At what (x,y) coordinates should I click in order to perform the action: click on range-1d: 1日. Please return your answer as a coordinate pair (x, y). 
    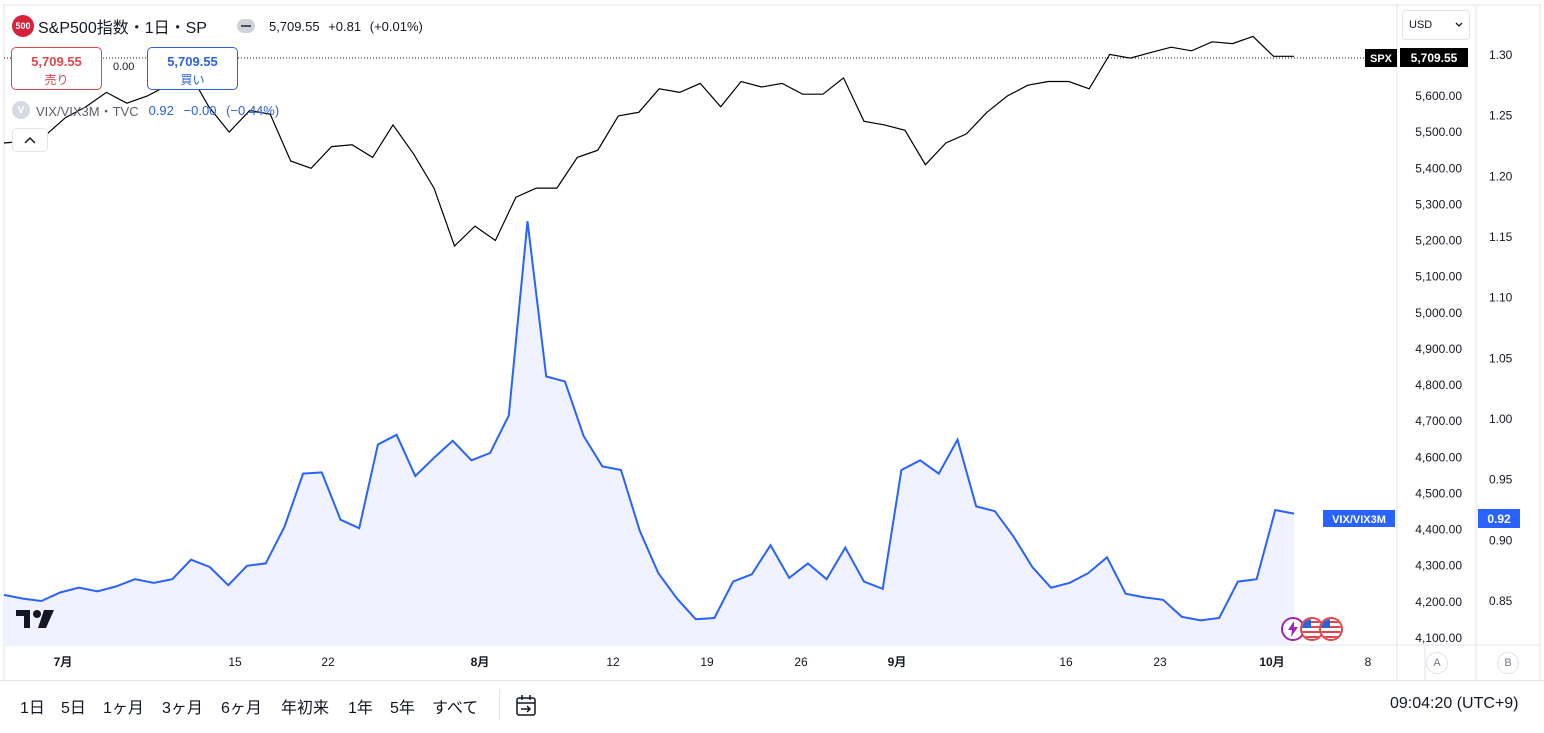
    Looking at the image, I should click on (32, 708).